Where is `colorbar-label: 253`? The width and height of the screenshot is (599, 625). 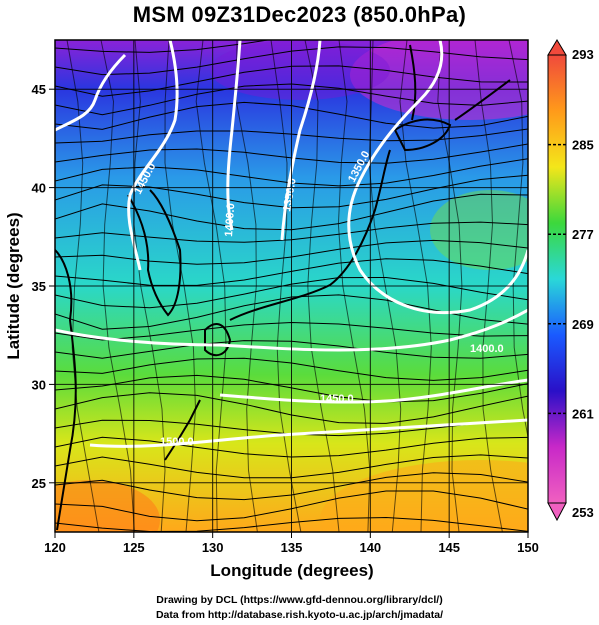
colorbar-label: 253 is located at coordinates (583, 512).